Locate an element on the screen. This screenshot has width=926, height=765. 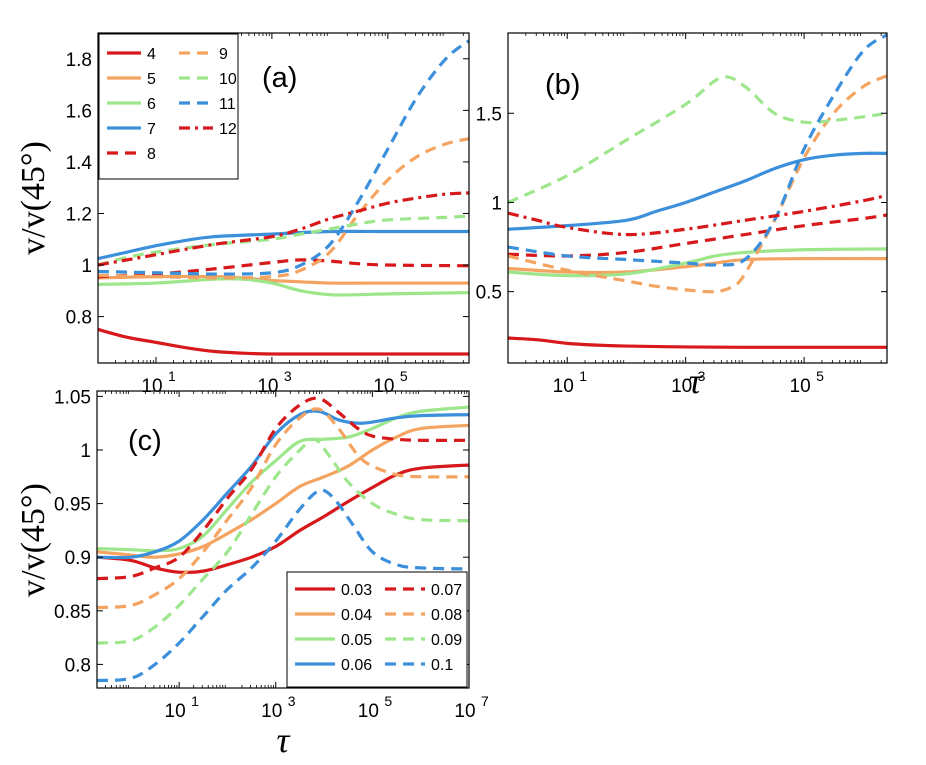
panel-label-b: (b) is located at coordinates (562, 85).